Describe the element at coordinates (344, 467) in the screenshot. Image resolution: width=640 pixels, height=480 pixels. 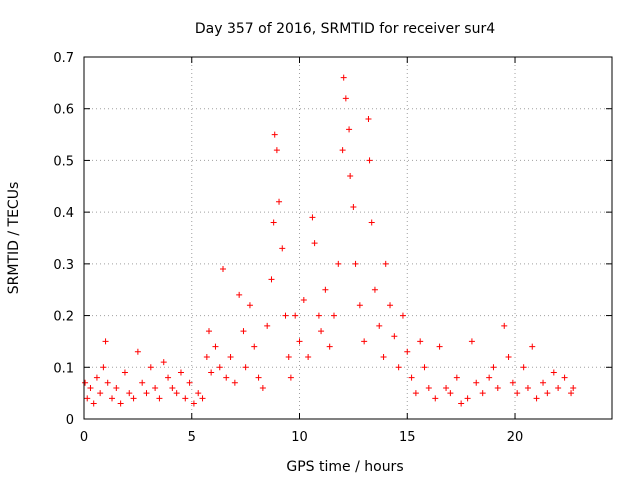
I see `x-axis-title: GPS time / hours` at that location.